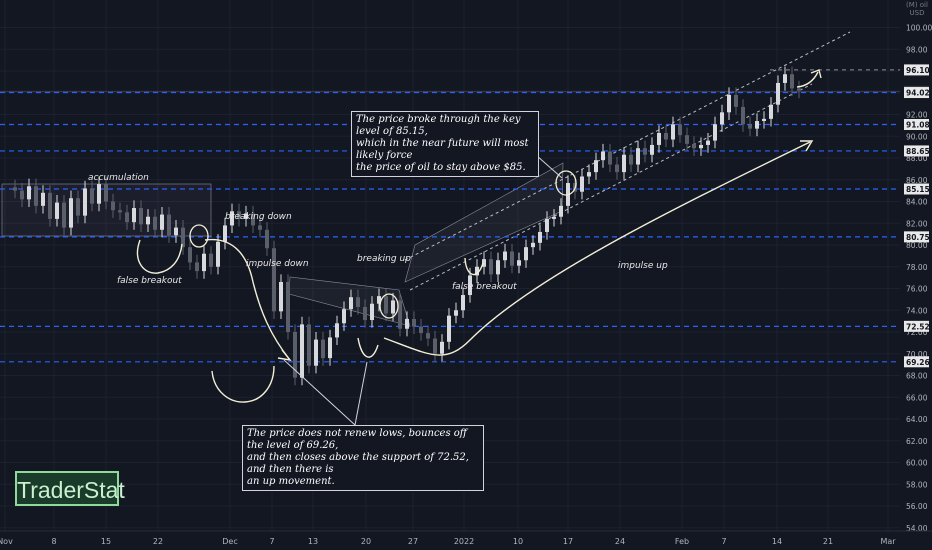 The image size is (932, 550). Describe the element at coordinates (917, 484) in the screenshot. I see `price-tick-label: 58.00` at that location.